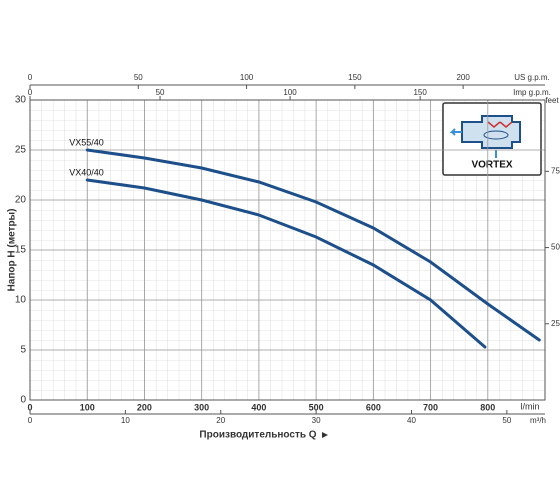 The width and height of the screenshot is (560, 504). I want to click on x-tick-label: 700, so click(430, 407).